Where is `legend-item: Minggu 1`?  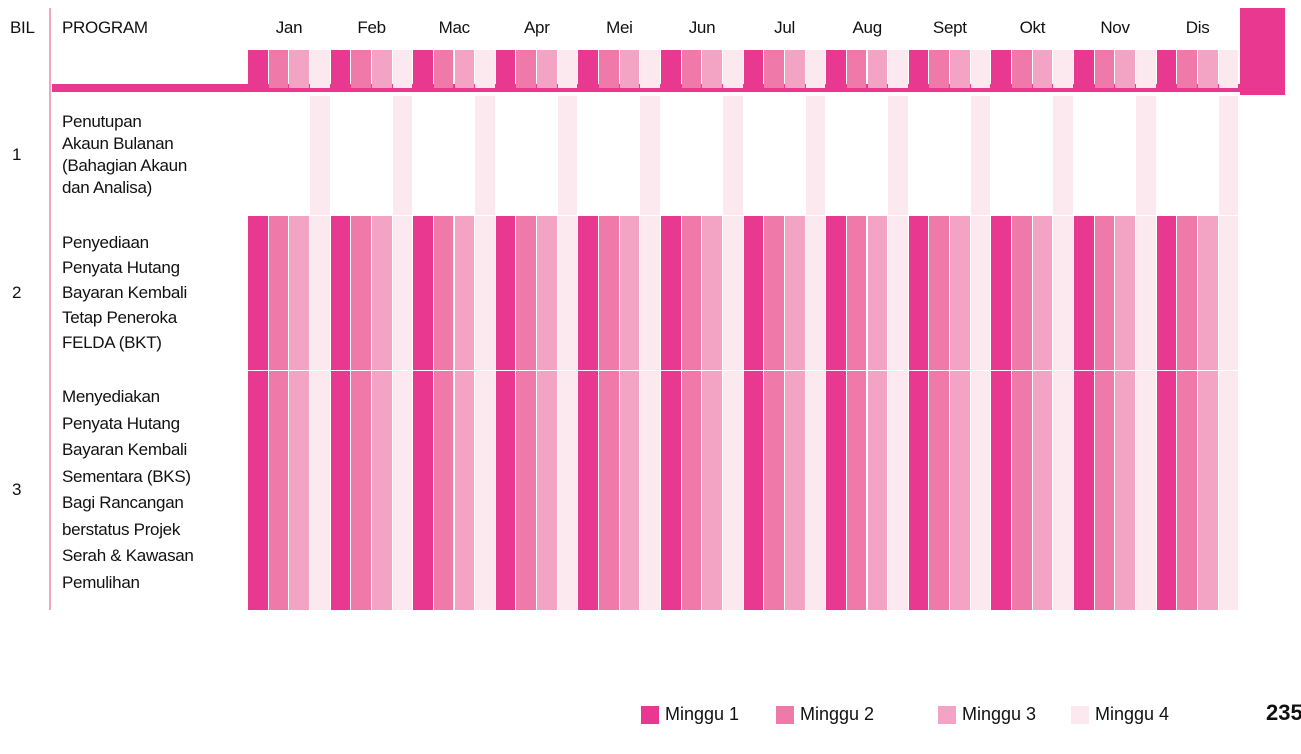
legend-item: Minggu 1 is located at coordinates (690, 714).